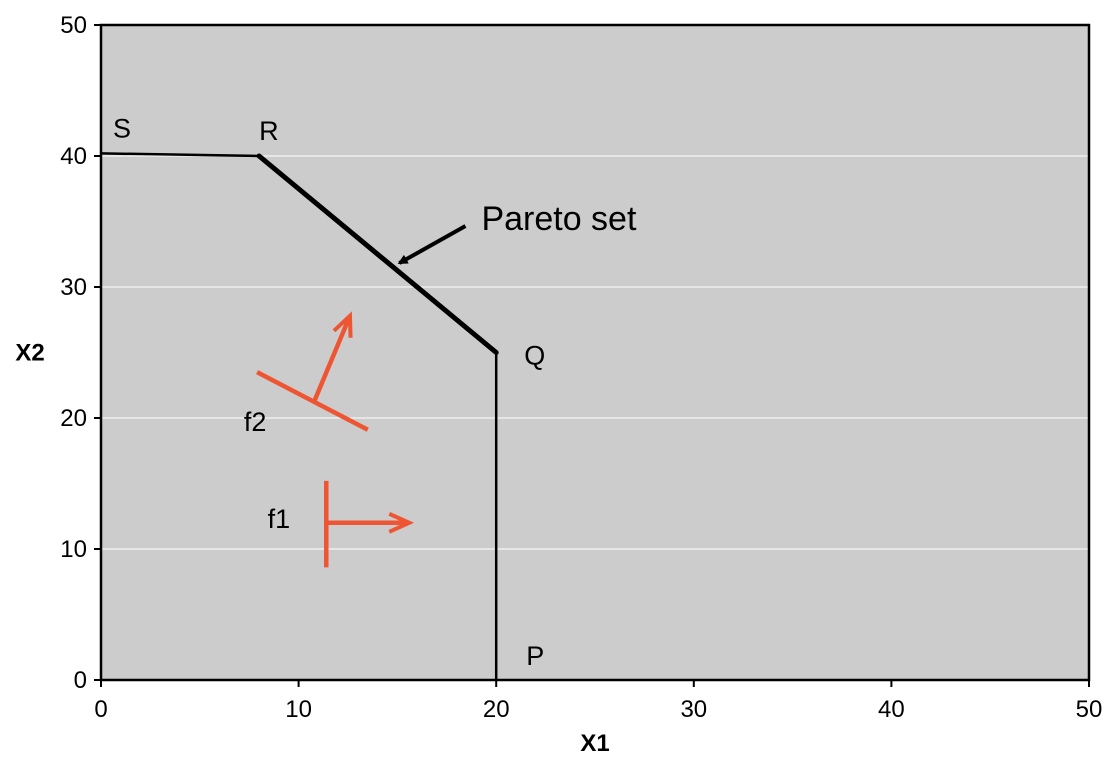 Image resolution: width=1110 pixels, height=758 pixels. I want to click on y-tick-label-50: 50, so click(73, 25).